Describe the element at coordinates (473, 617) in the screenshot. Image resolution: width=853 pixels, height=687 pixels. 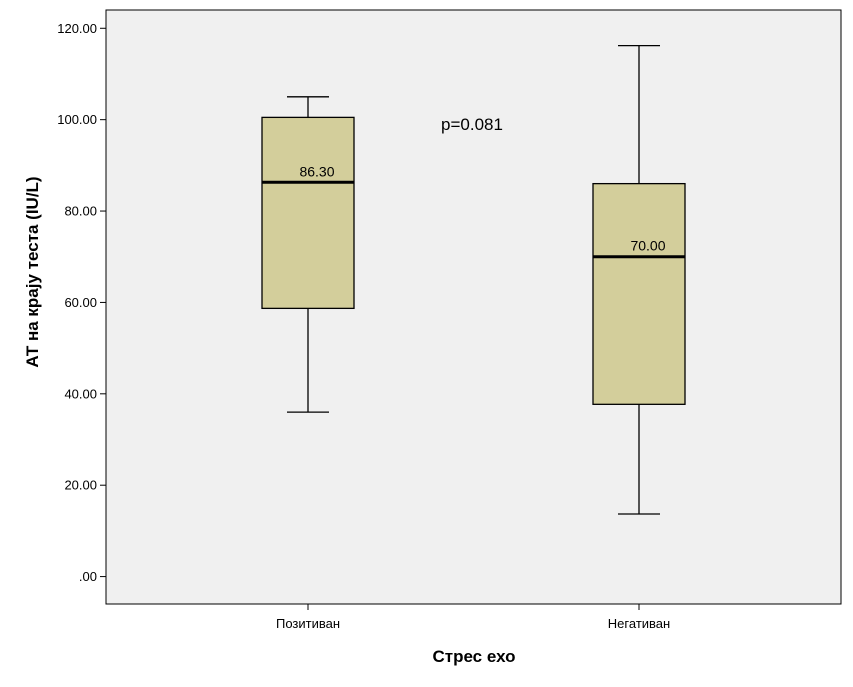
I see `x-axis: Позитиван Негативан` at that location.